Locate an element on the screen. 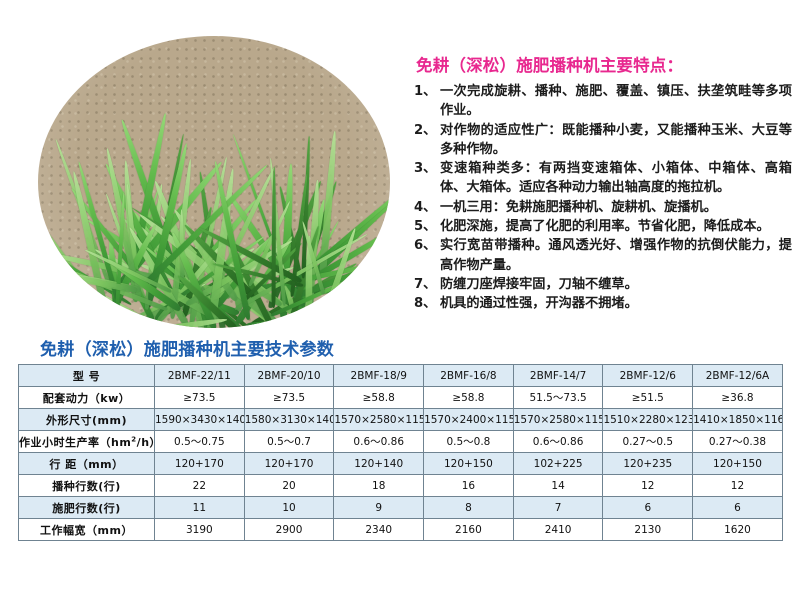 The image size is (800, 600). feature-item-number: 2、 is located at coordinates (425, 130).